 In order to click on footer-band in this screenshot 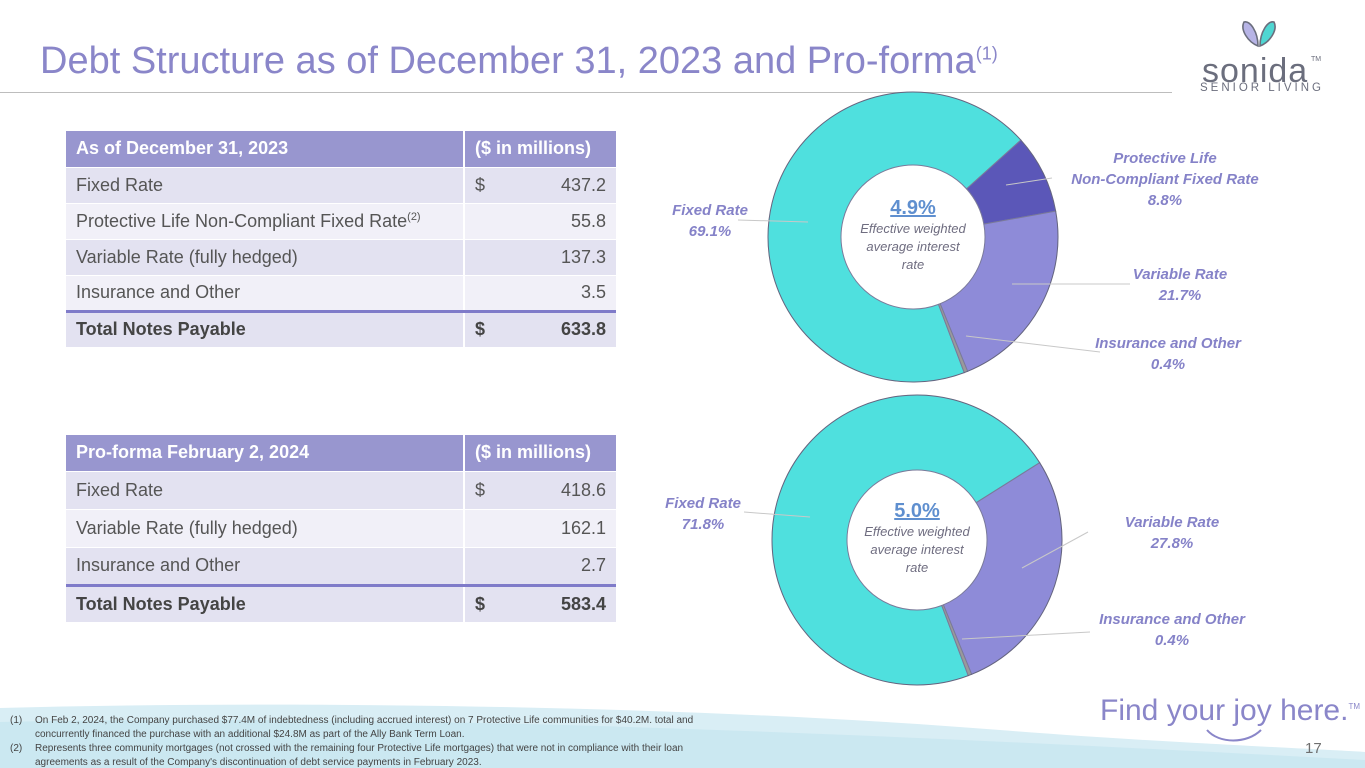, I will do `click(682, 736)`.